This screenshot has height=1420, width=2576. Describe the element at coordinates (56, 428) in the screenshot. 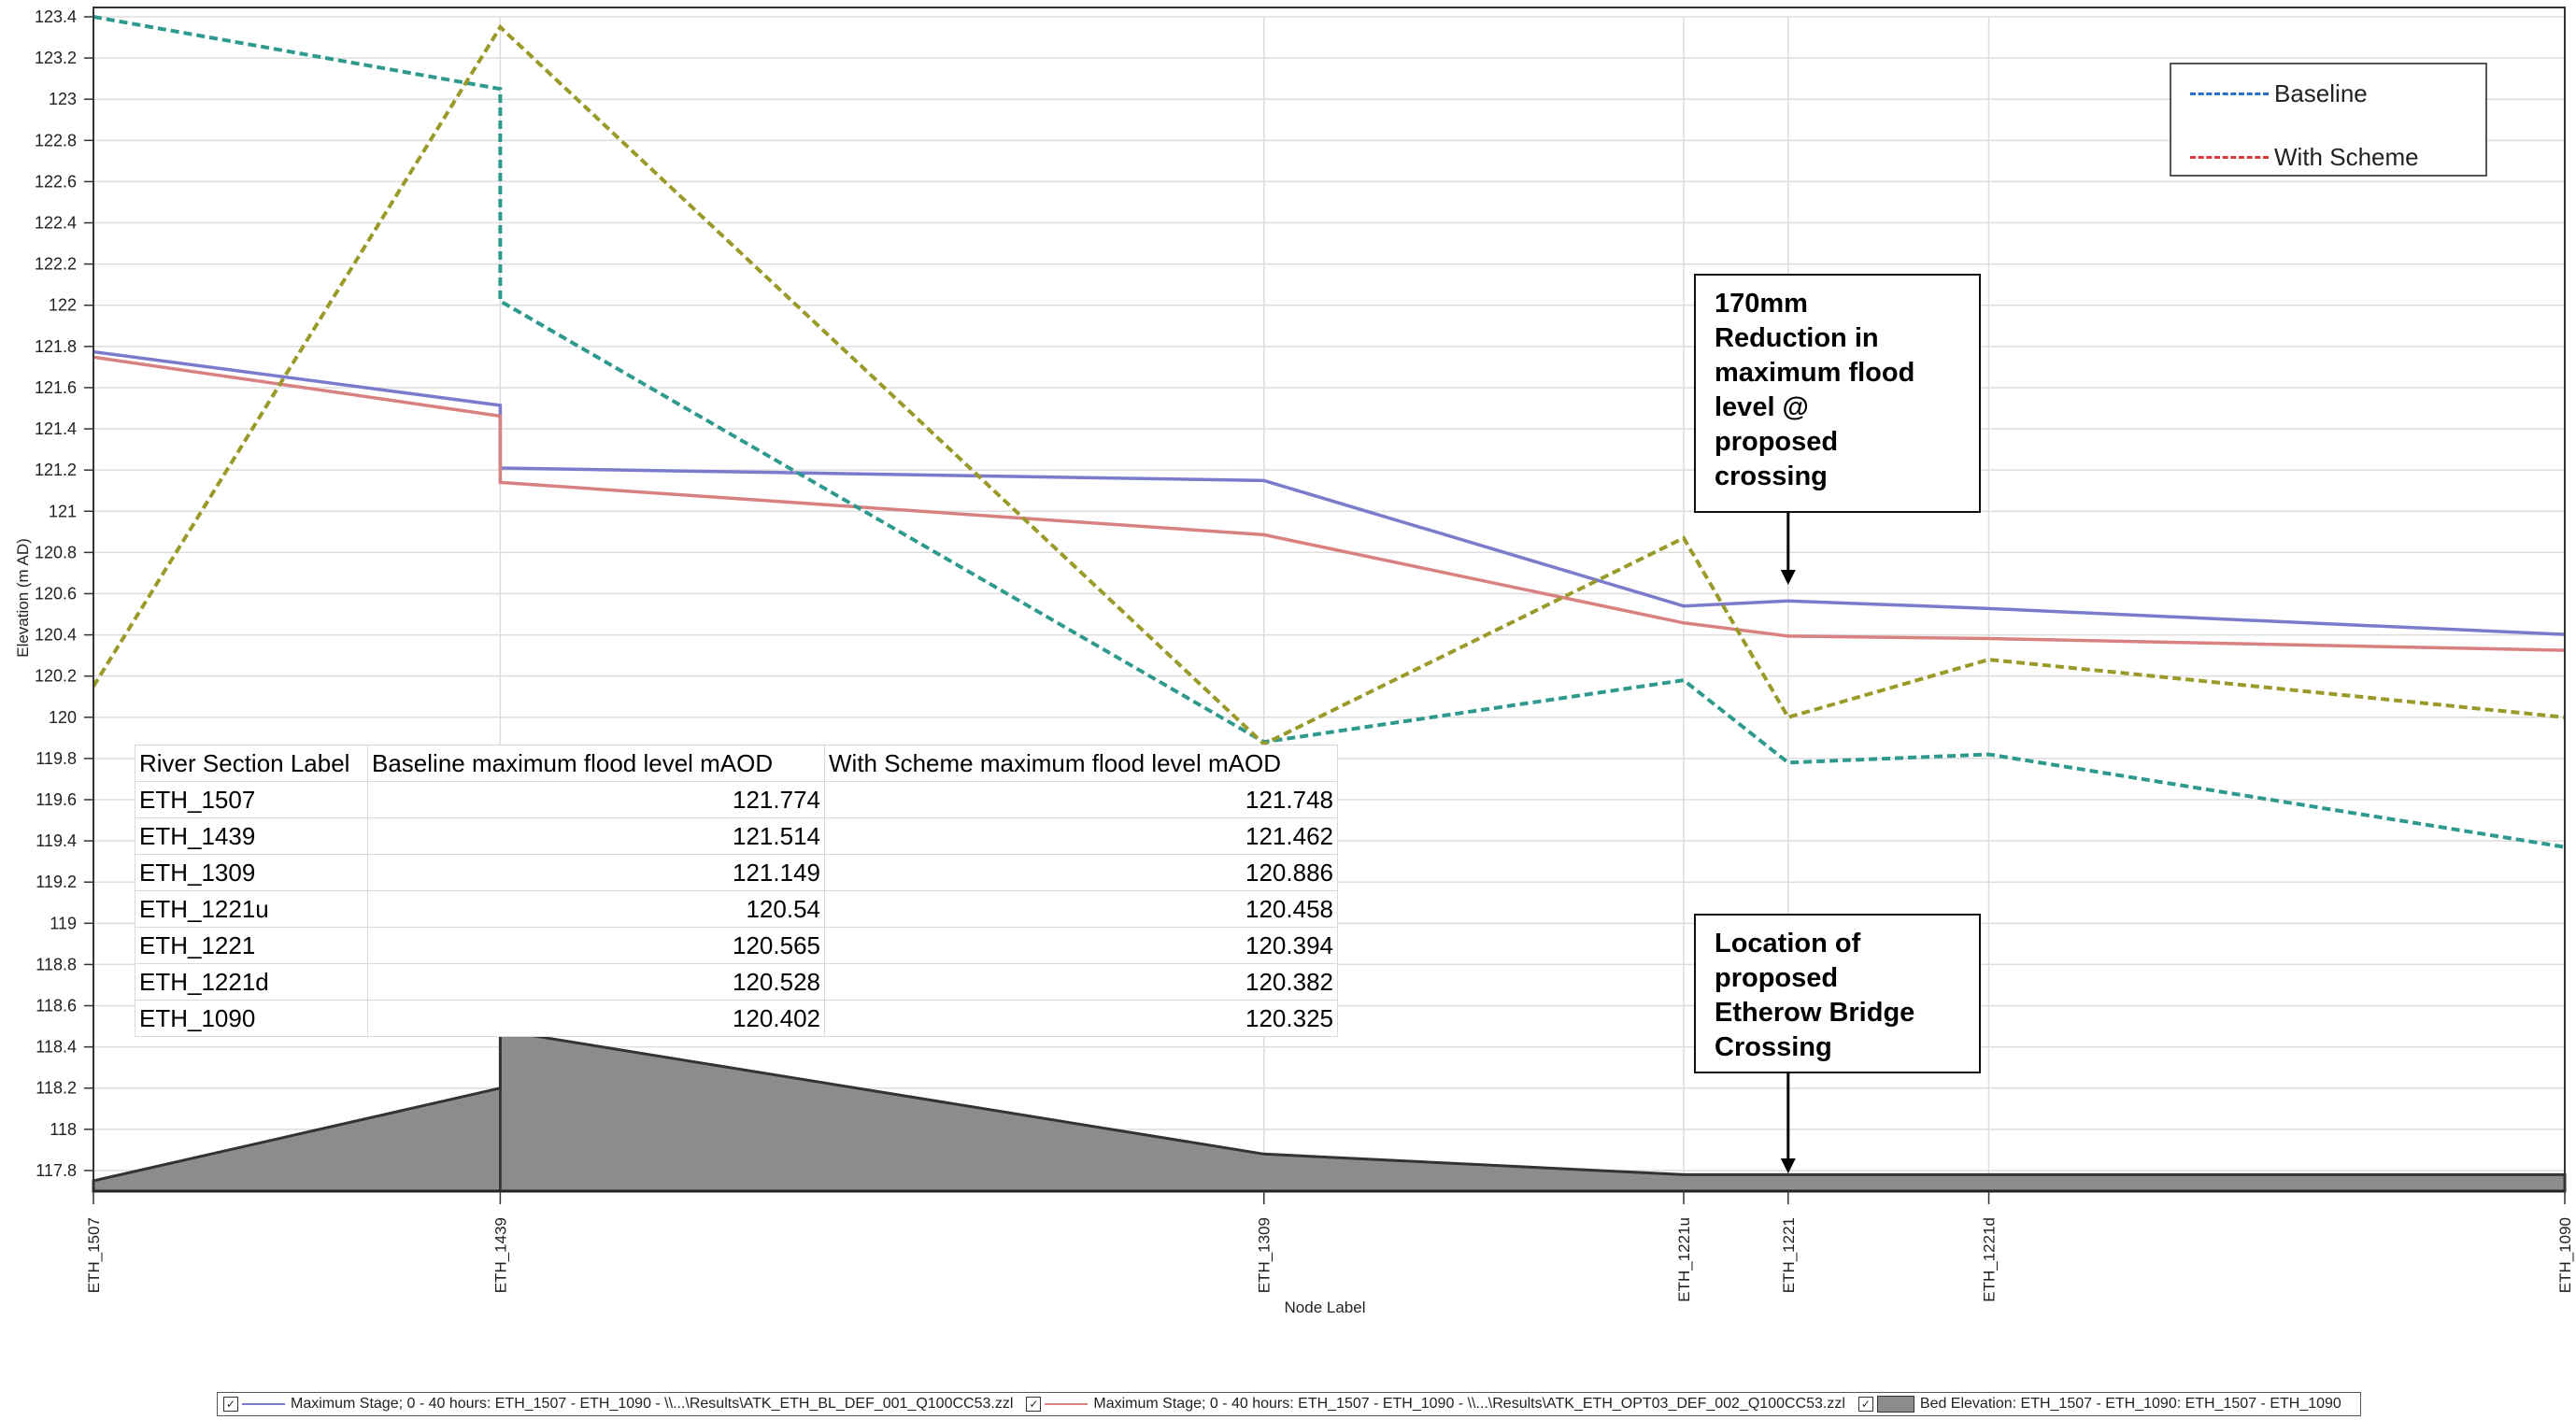

I see `y-tick-label: 121.4` at that location.